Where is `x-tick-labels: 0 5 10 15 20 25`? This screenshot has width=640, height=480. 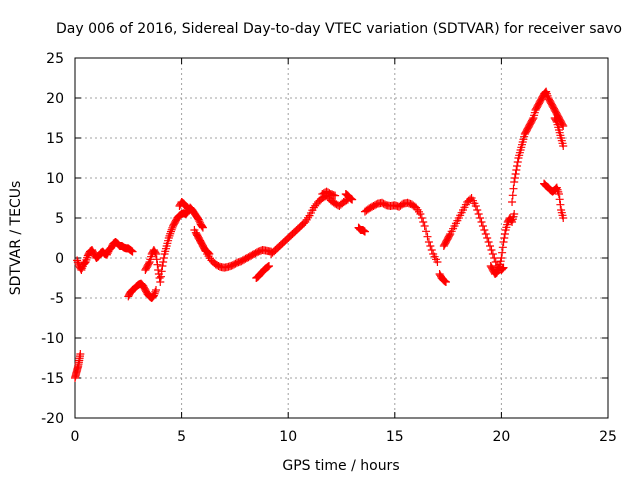
x-tick-labels: 0 5 10 15 20 25 is located at coordinates (344, 437).